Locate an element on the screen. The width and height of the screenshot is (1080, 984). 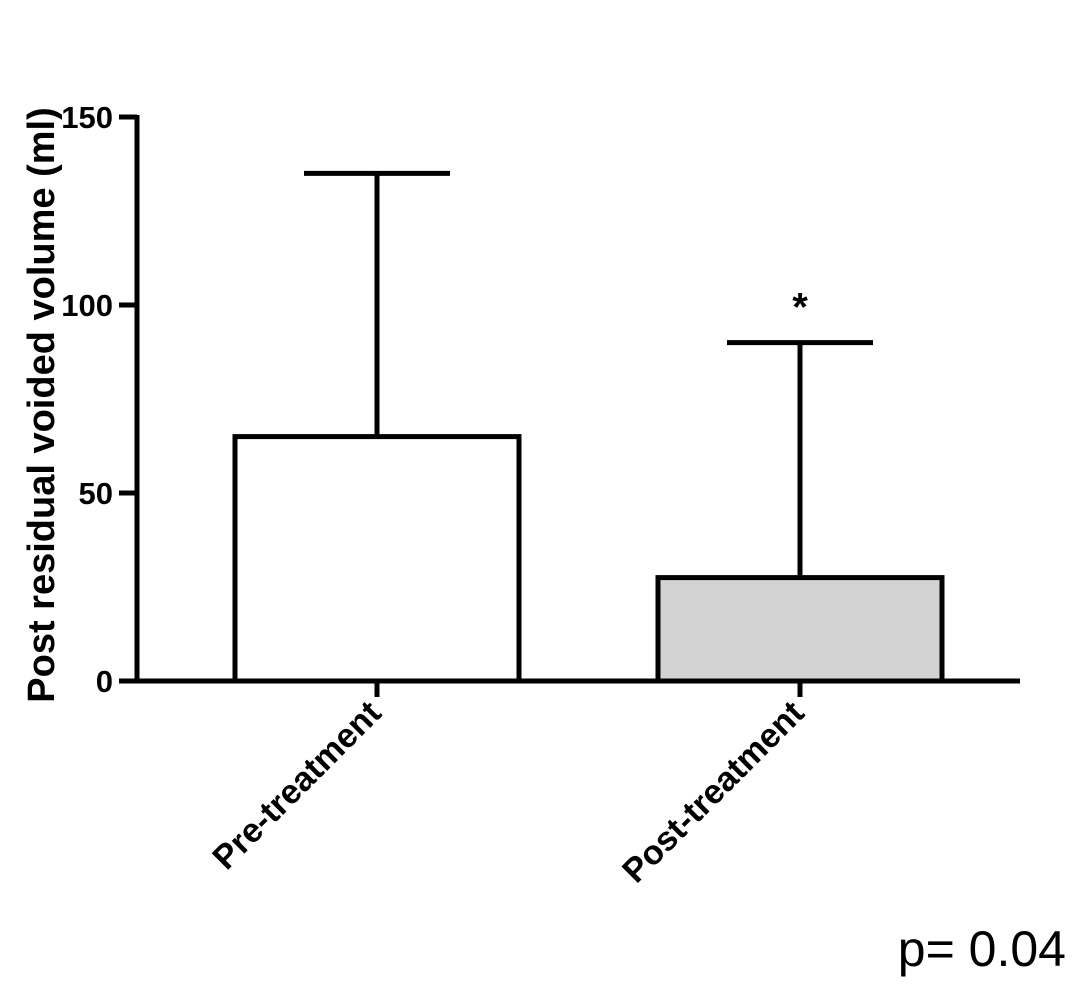
y-axis-label: Post residual voided volume (ml) is located at coordinates (42, 404).